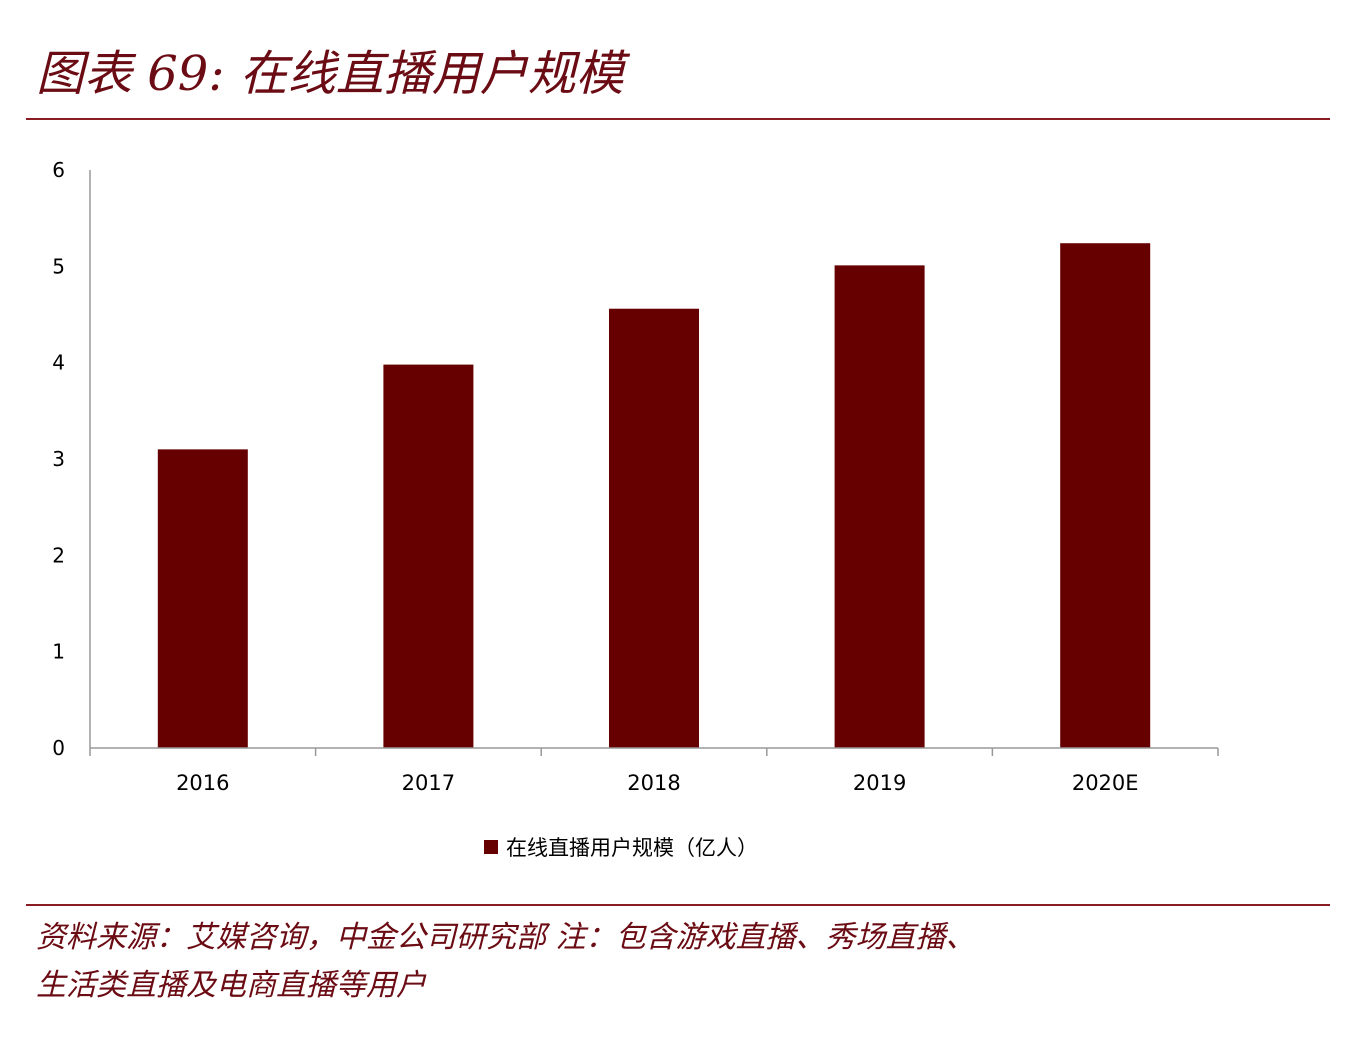 Image resolution: width=1363 pixels, height=1046 pixels. I want to click on x-tick-label: 2020E, so click(1105, 783).